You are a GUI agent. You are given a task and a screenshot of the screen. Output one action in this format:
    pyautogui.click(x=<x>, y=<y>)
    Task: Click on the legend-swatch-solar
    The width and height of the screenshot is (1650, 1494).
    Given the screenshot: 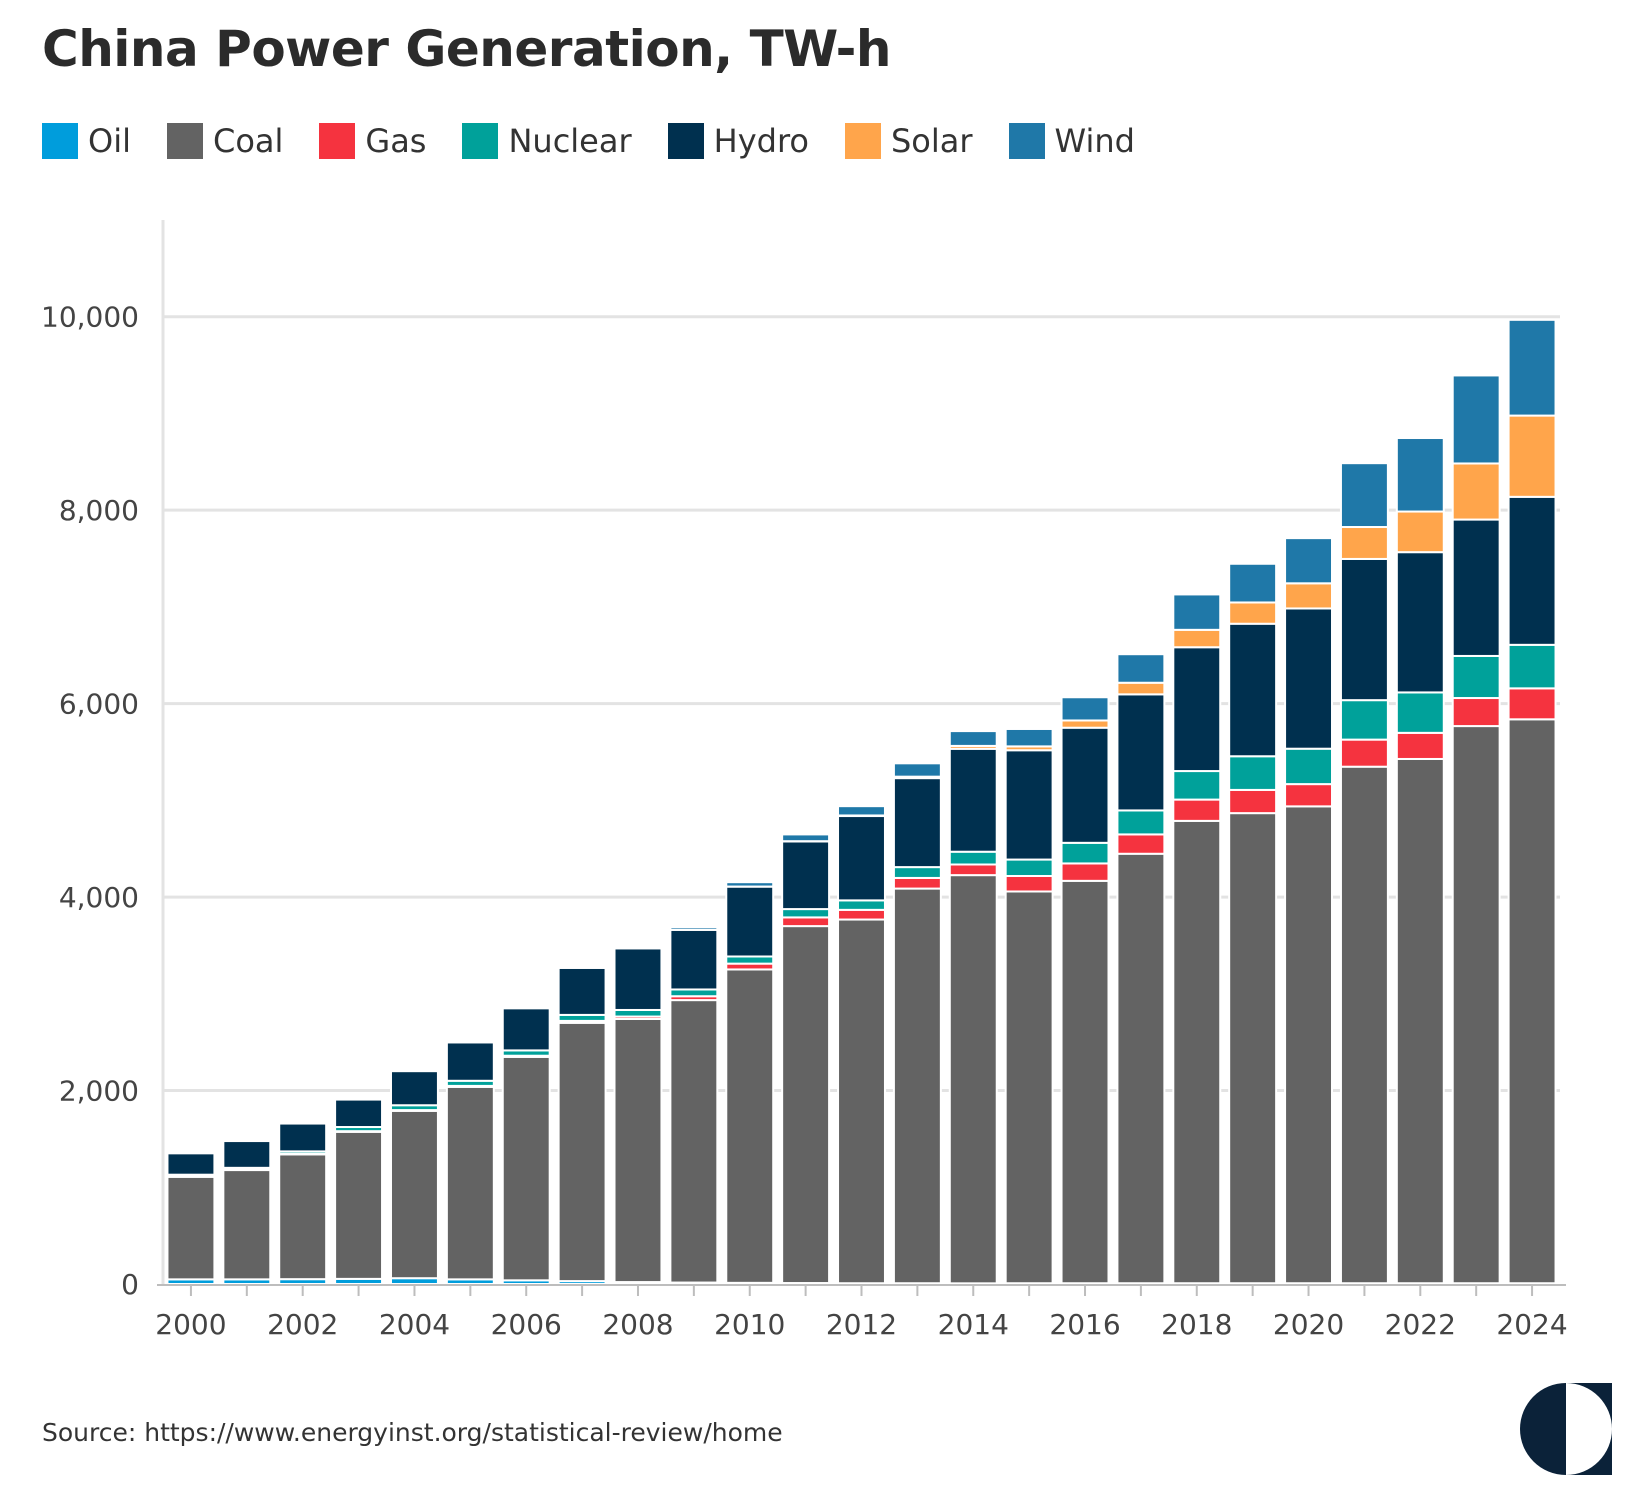 What is the action you would take?
    pyautogui.click(x=862, y=141)
    